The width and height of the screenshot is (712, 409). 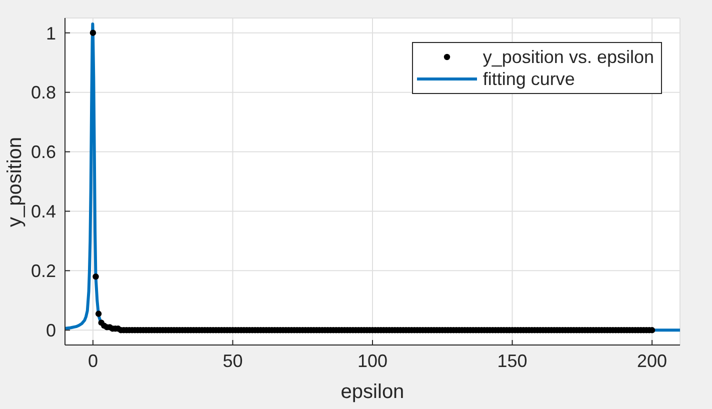 I want to click on y-tick-label: 0.4, so click(x=43, y=212).